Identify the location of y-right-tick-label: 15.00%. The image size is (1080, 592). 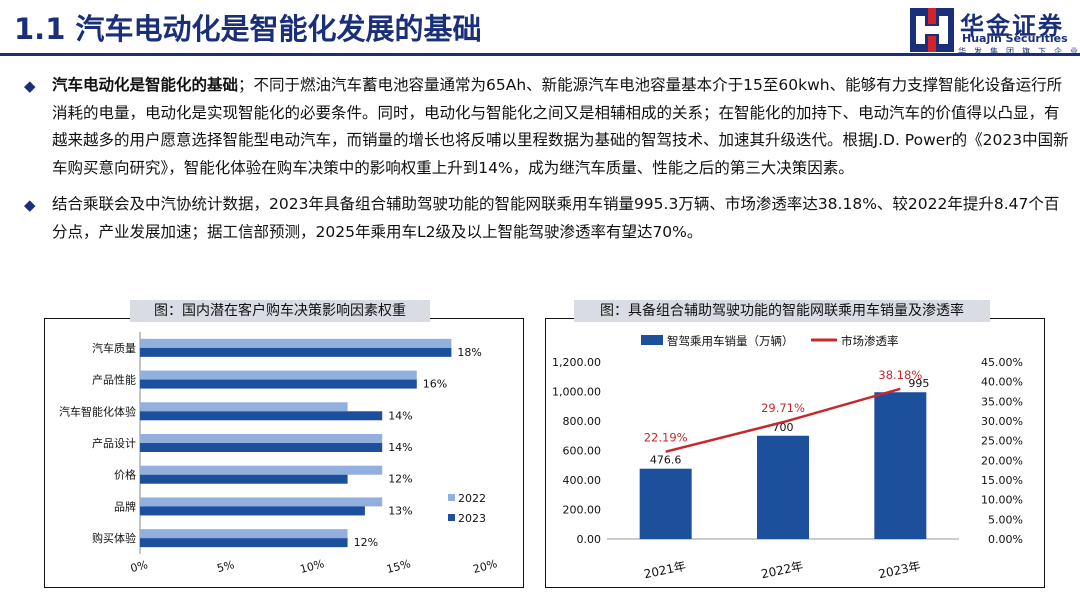
(1002, 480).